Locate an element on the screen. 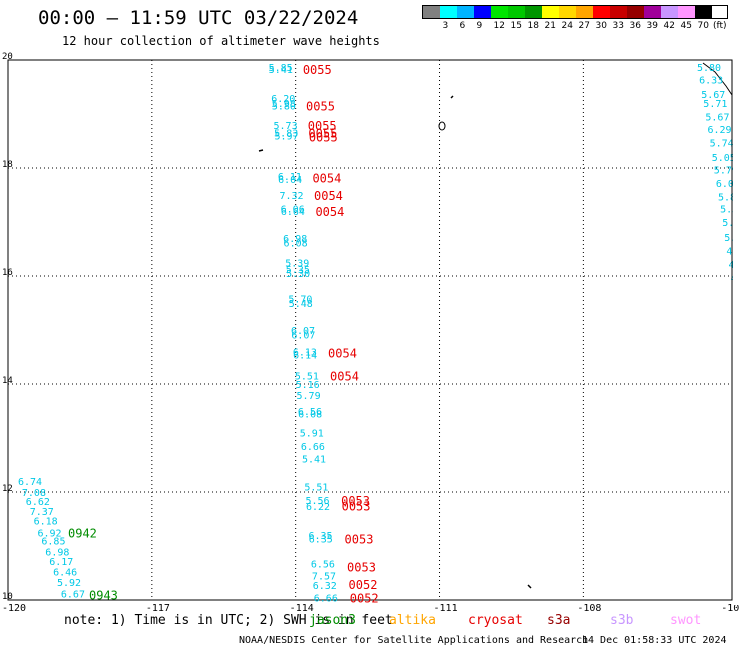  track-a-swh-value: 5.39 is located at coordinates (297, 264).